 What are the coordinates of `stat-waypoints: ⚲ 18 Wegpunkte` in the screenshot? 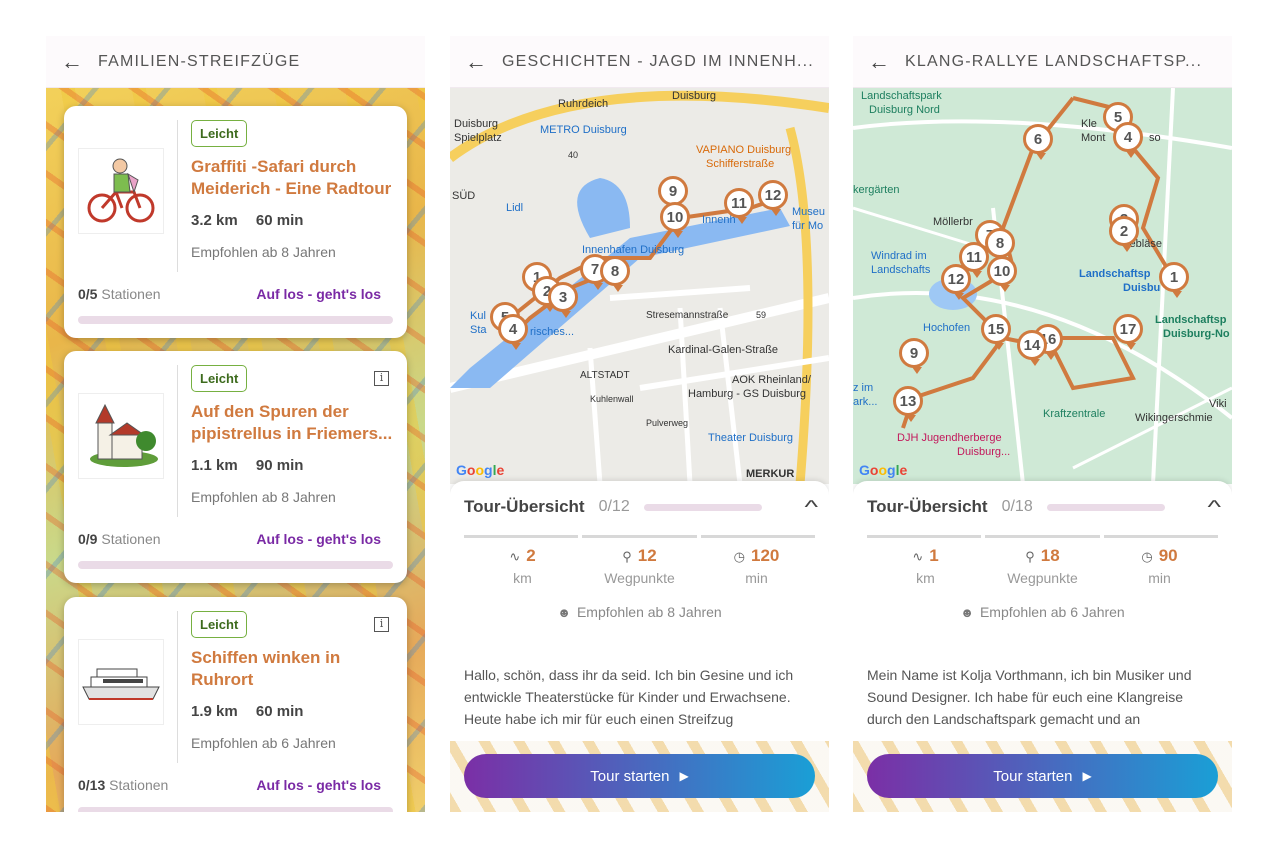 It's located at (1042, 566).